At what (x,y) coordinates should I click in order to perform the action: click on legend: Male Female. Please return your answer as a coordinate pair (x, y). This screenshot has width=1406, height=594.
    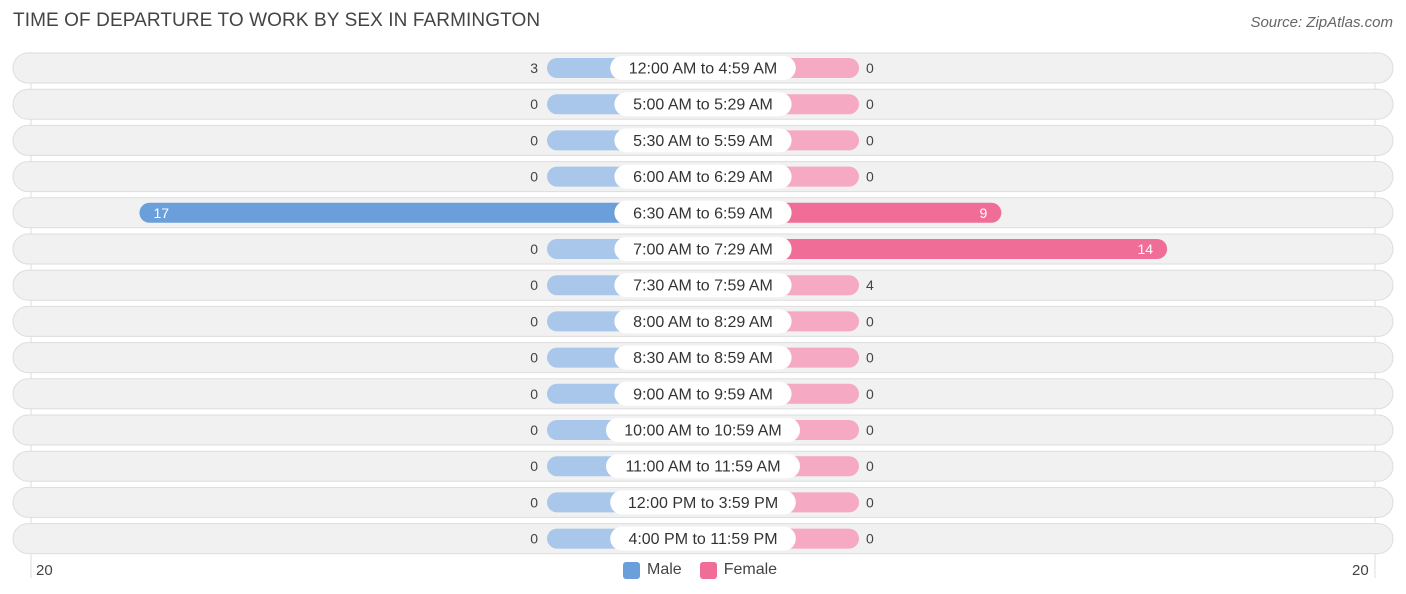
    Looking at the image, I should click on (709, 570).